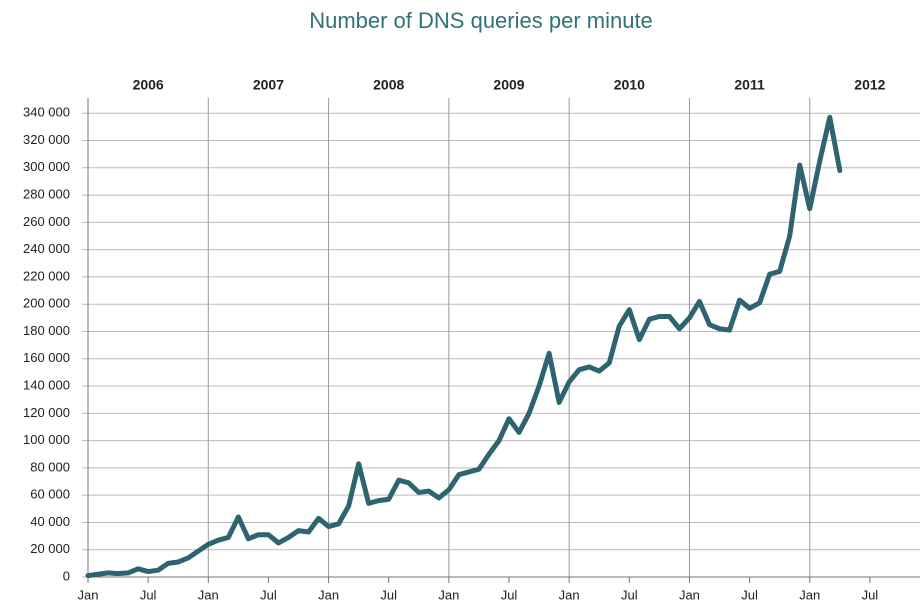 This screenshot has height=606, width=923. Describe the element at coordinates (481, 20) in the screenshot. I see `chart-title: Number of DNS queries per minute` at that location.